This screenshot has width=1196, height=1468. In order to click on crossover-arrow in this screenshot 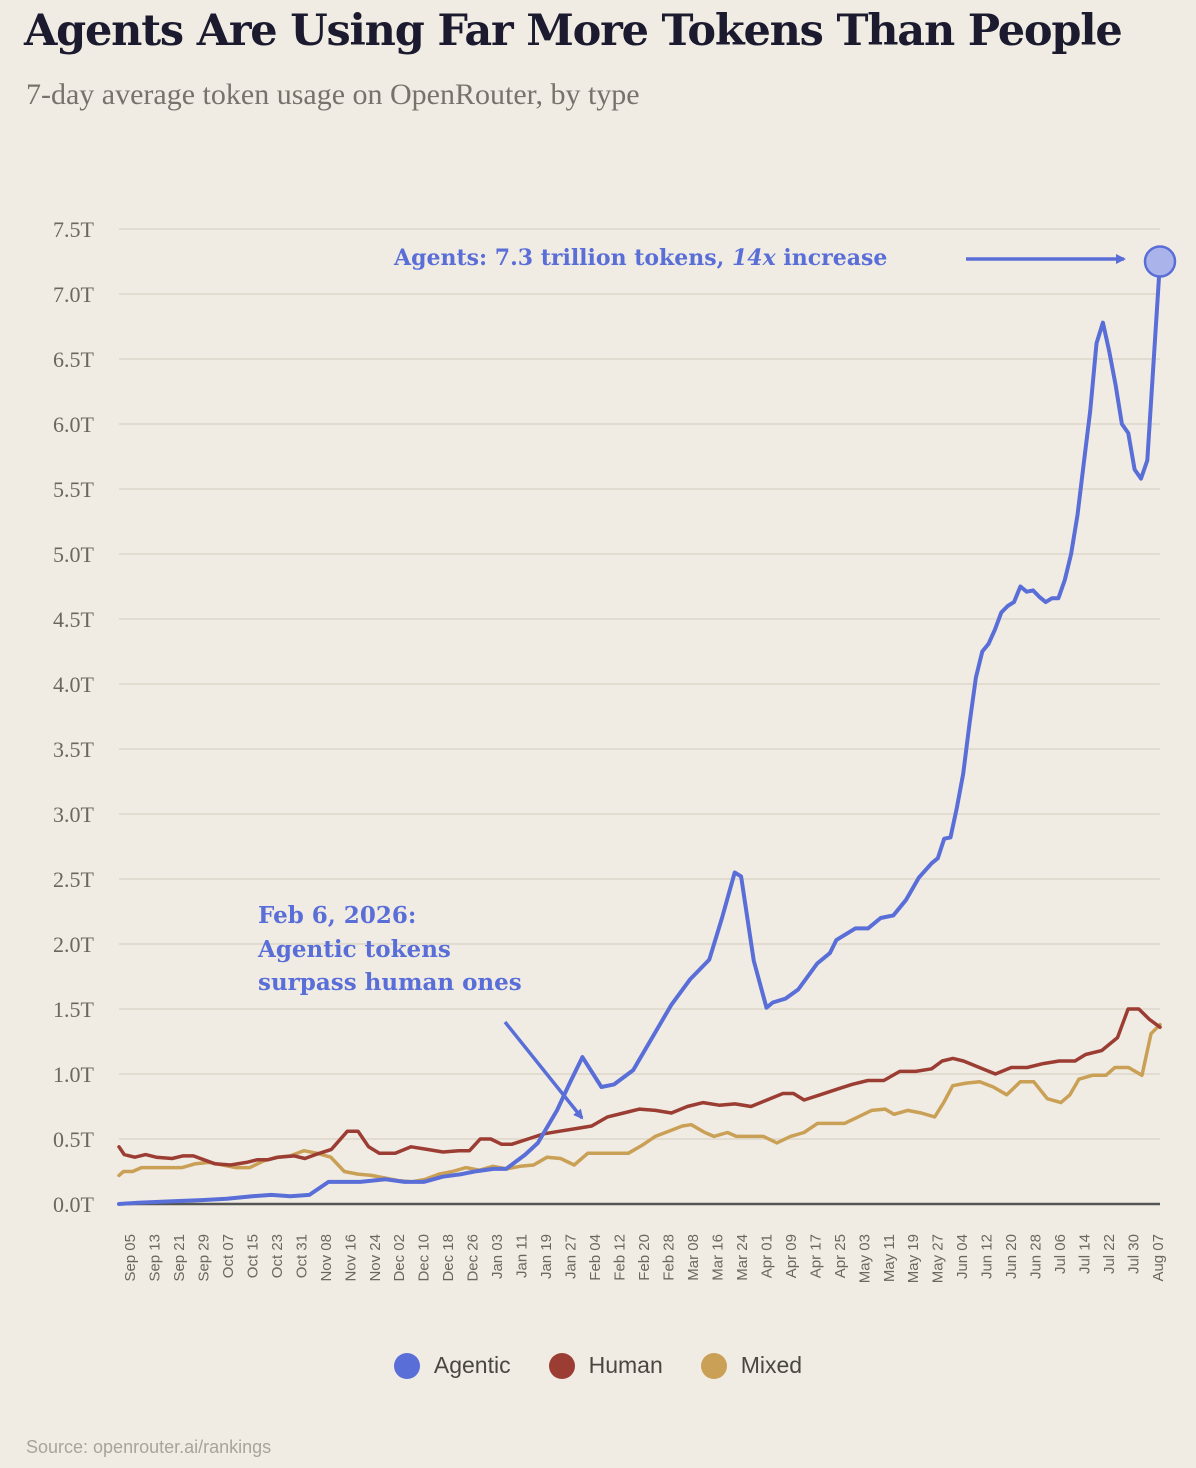, I will do `click(543, 1070)`.